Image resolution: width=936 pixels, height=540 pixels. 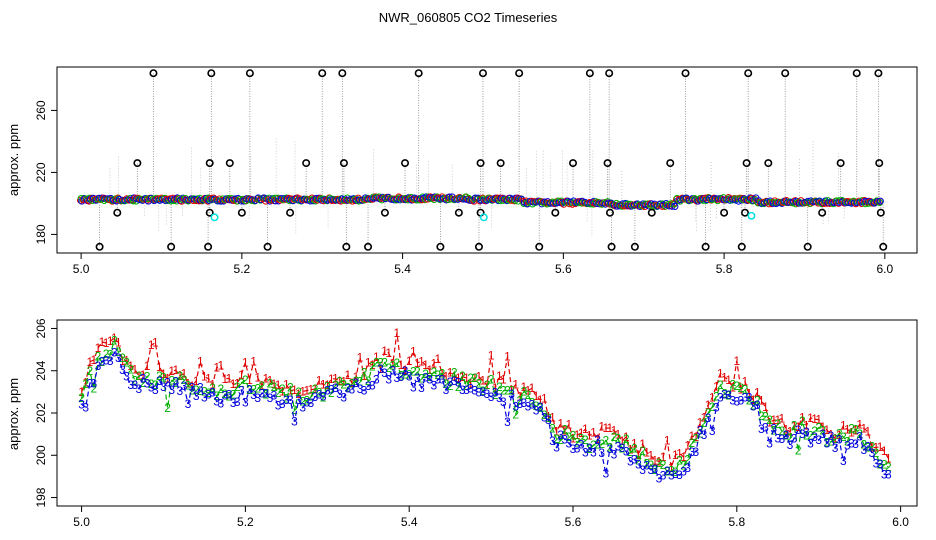 I want to click on x-tick-label: 5.6, so click(x=573, y=522).